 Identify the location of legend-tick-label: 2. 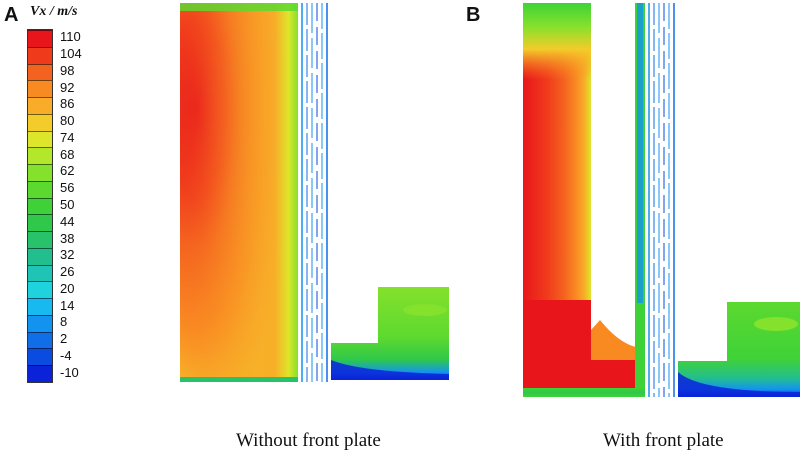
(64, 339).